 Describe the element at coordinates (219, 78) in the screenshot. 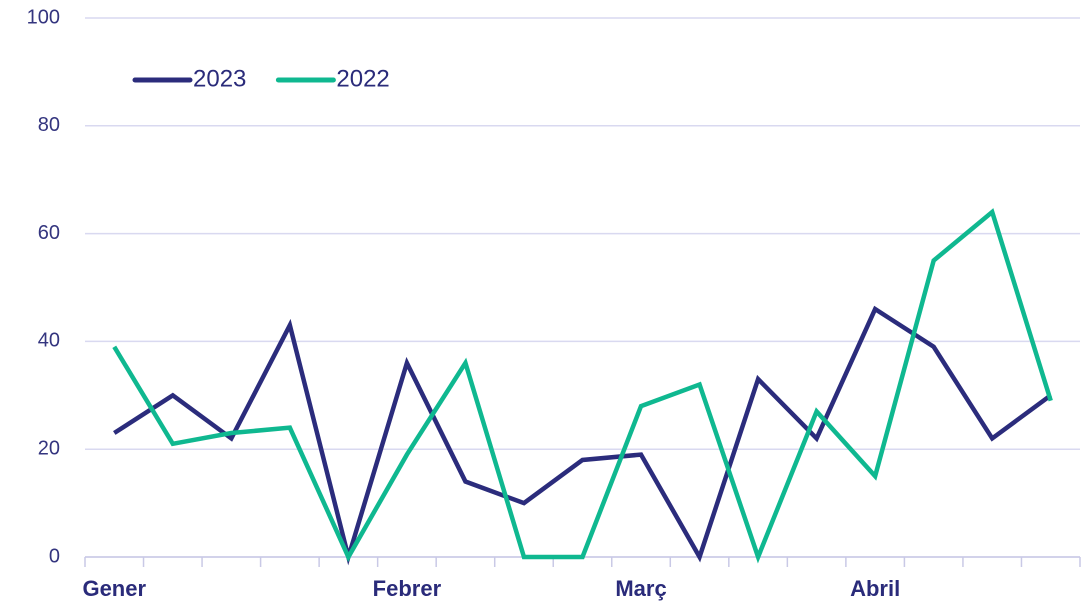

I see `legend-label: 2023` at that location.